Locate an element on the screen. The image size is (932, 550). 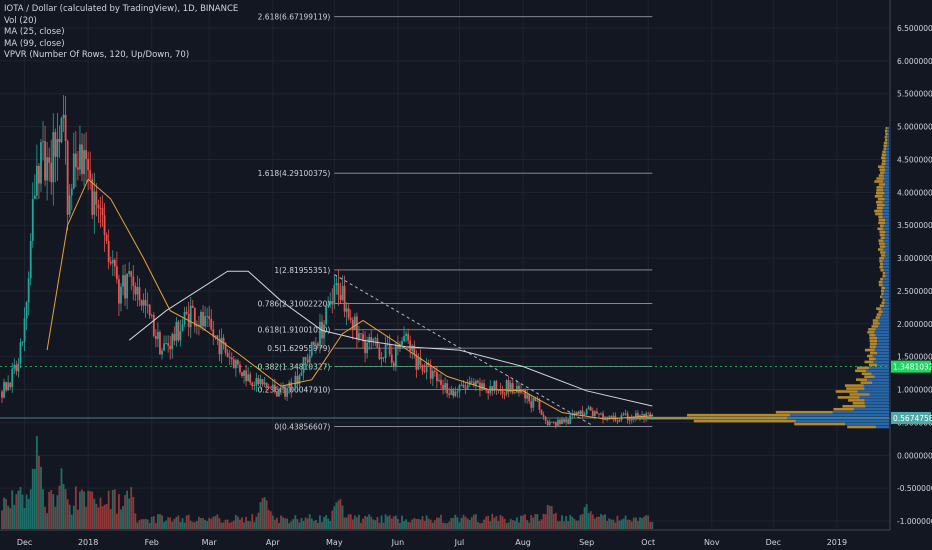
y-tick-label: 4.00000000 is located at coordinates (914, 192).